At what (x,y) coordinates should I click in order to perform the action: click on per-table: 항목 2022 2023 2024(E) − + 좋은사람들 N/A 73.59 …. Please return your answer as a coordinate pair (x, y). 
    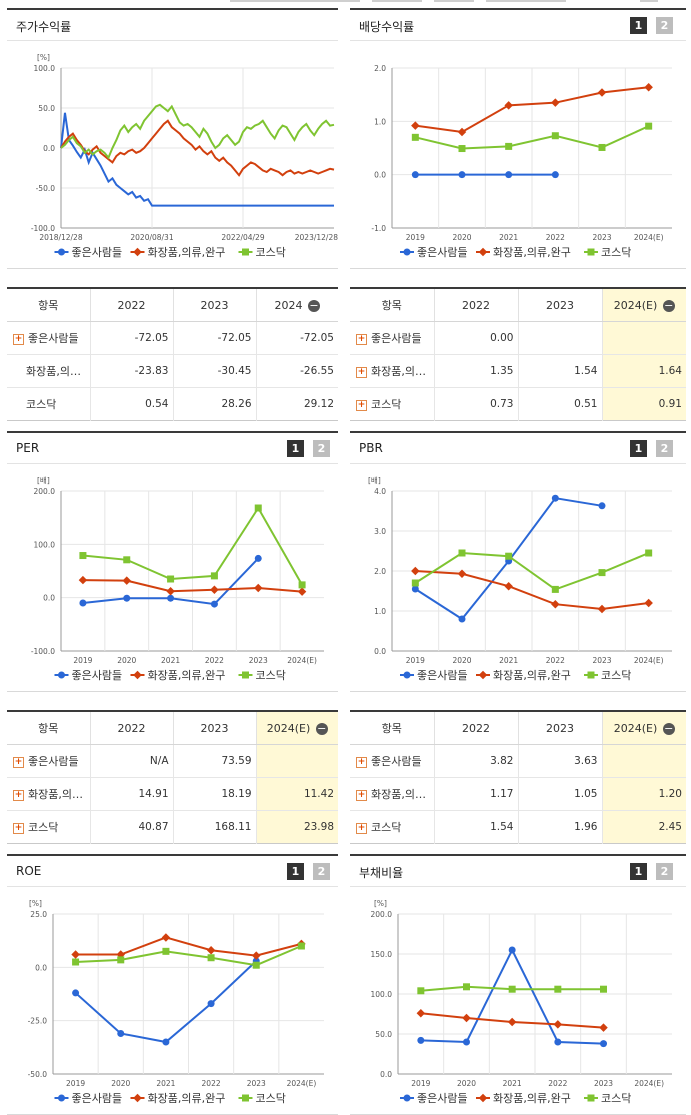
    Looking at the image, I should click on (172, 777).